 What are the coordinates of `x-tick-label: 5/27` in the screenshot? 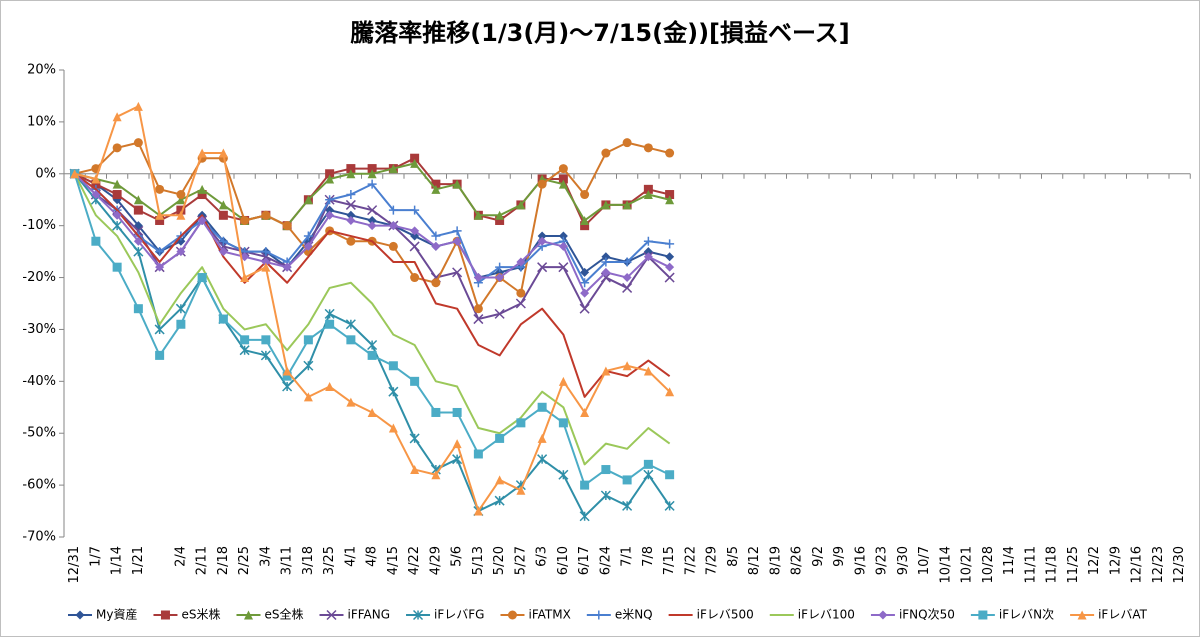 It's located at (520, 560).